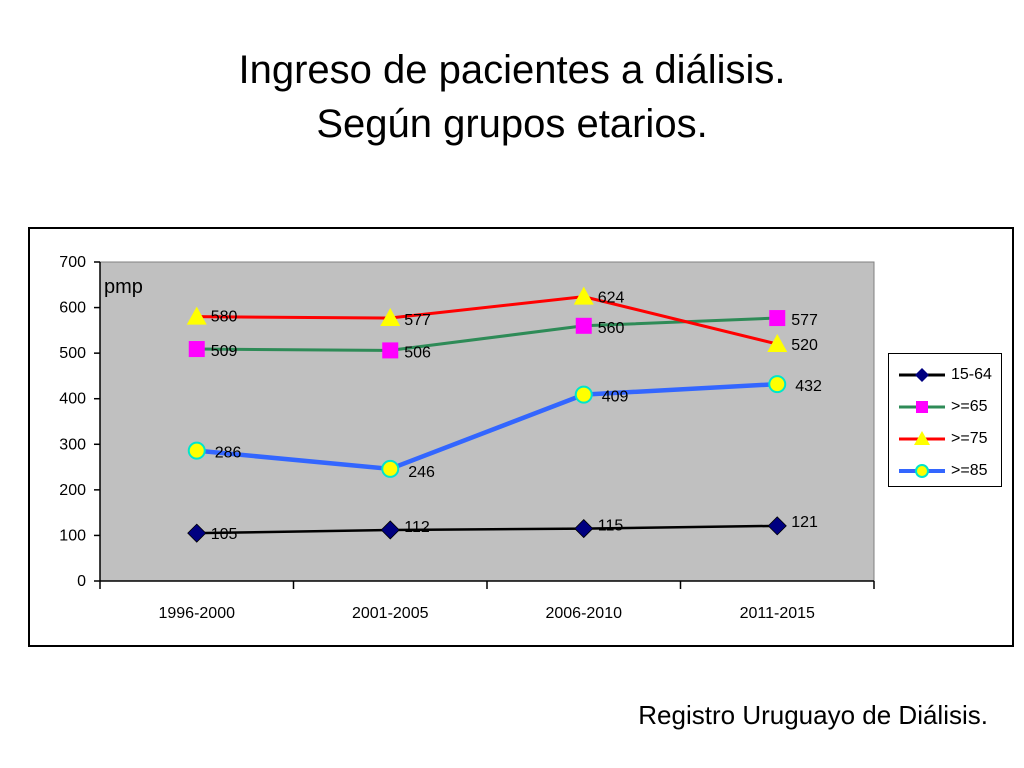  What do you see at coordinates (72, 535) in the screenshot?
I see `y-tick-label: 100` at bounding box center [72, 535].